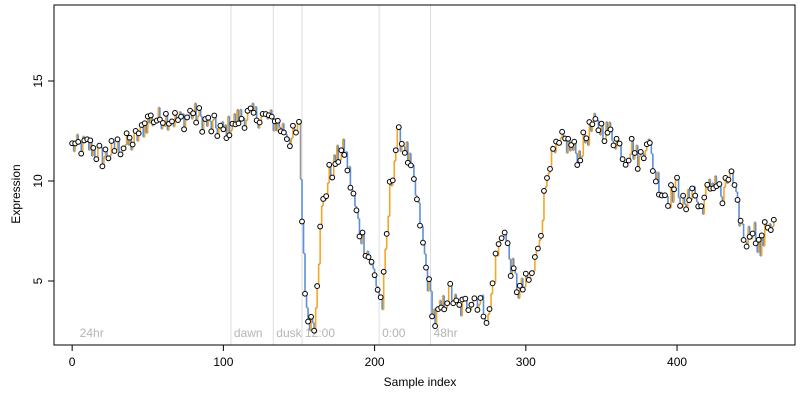 This screenshot has width=800, height=400. What do you see at coordinates (92, 333) in the screenshot?
I see `phase-label-0: 24hr` at bounding box center [92, 333].